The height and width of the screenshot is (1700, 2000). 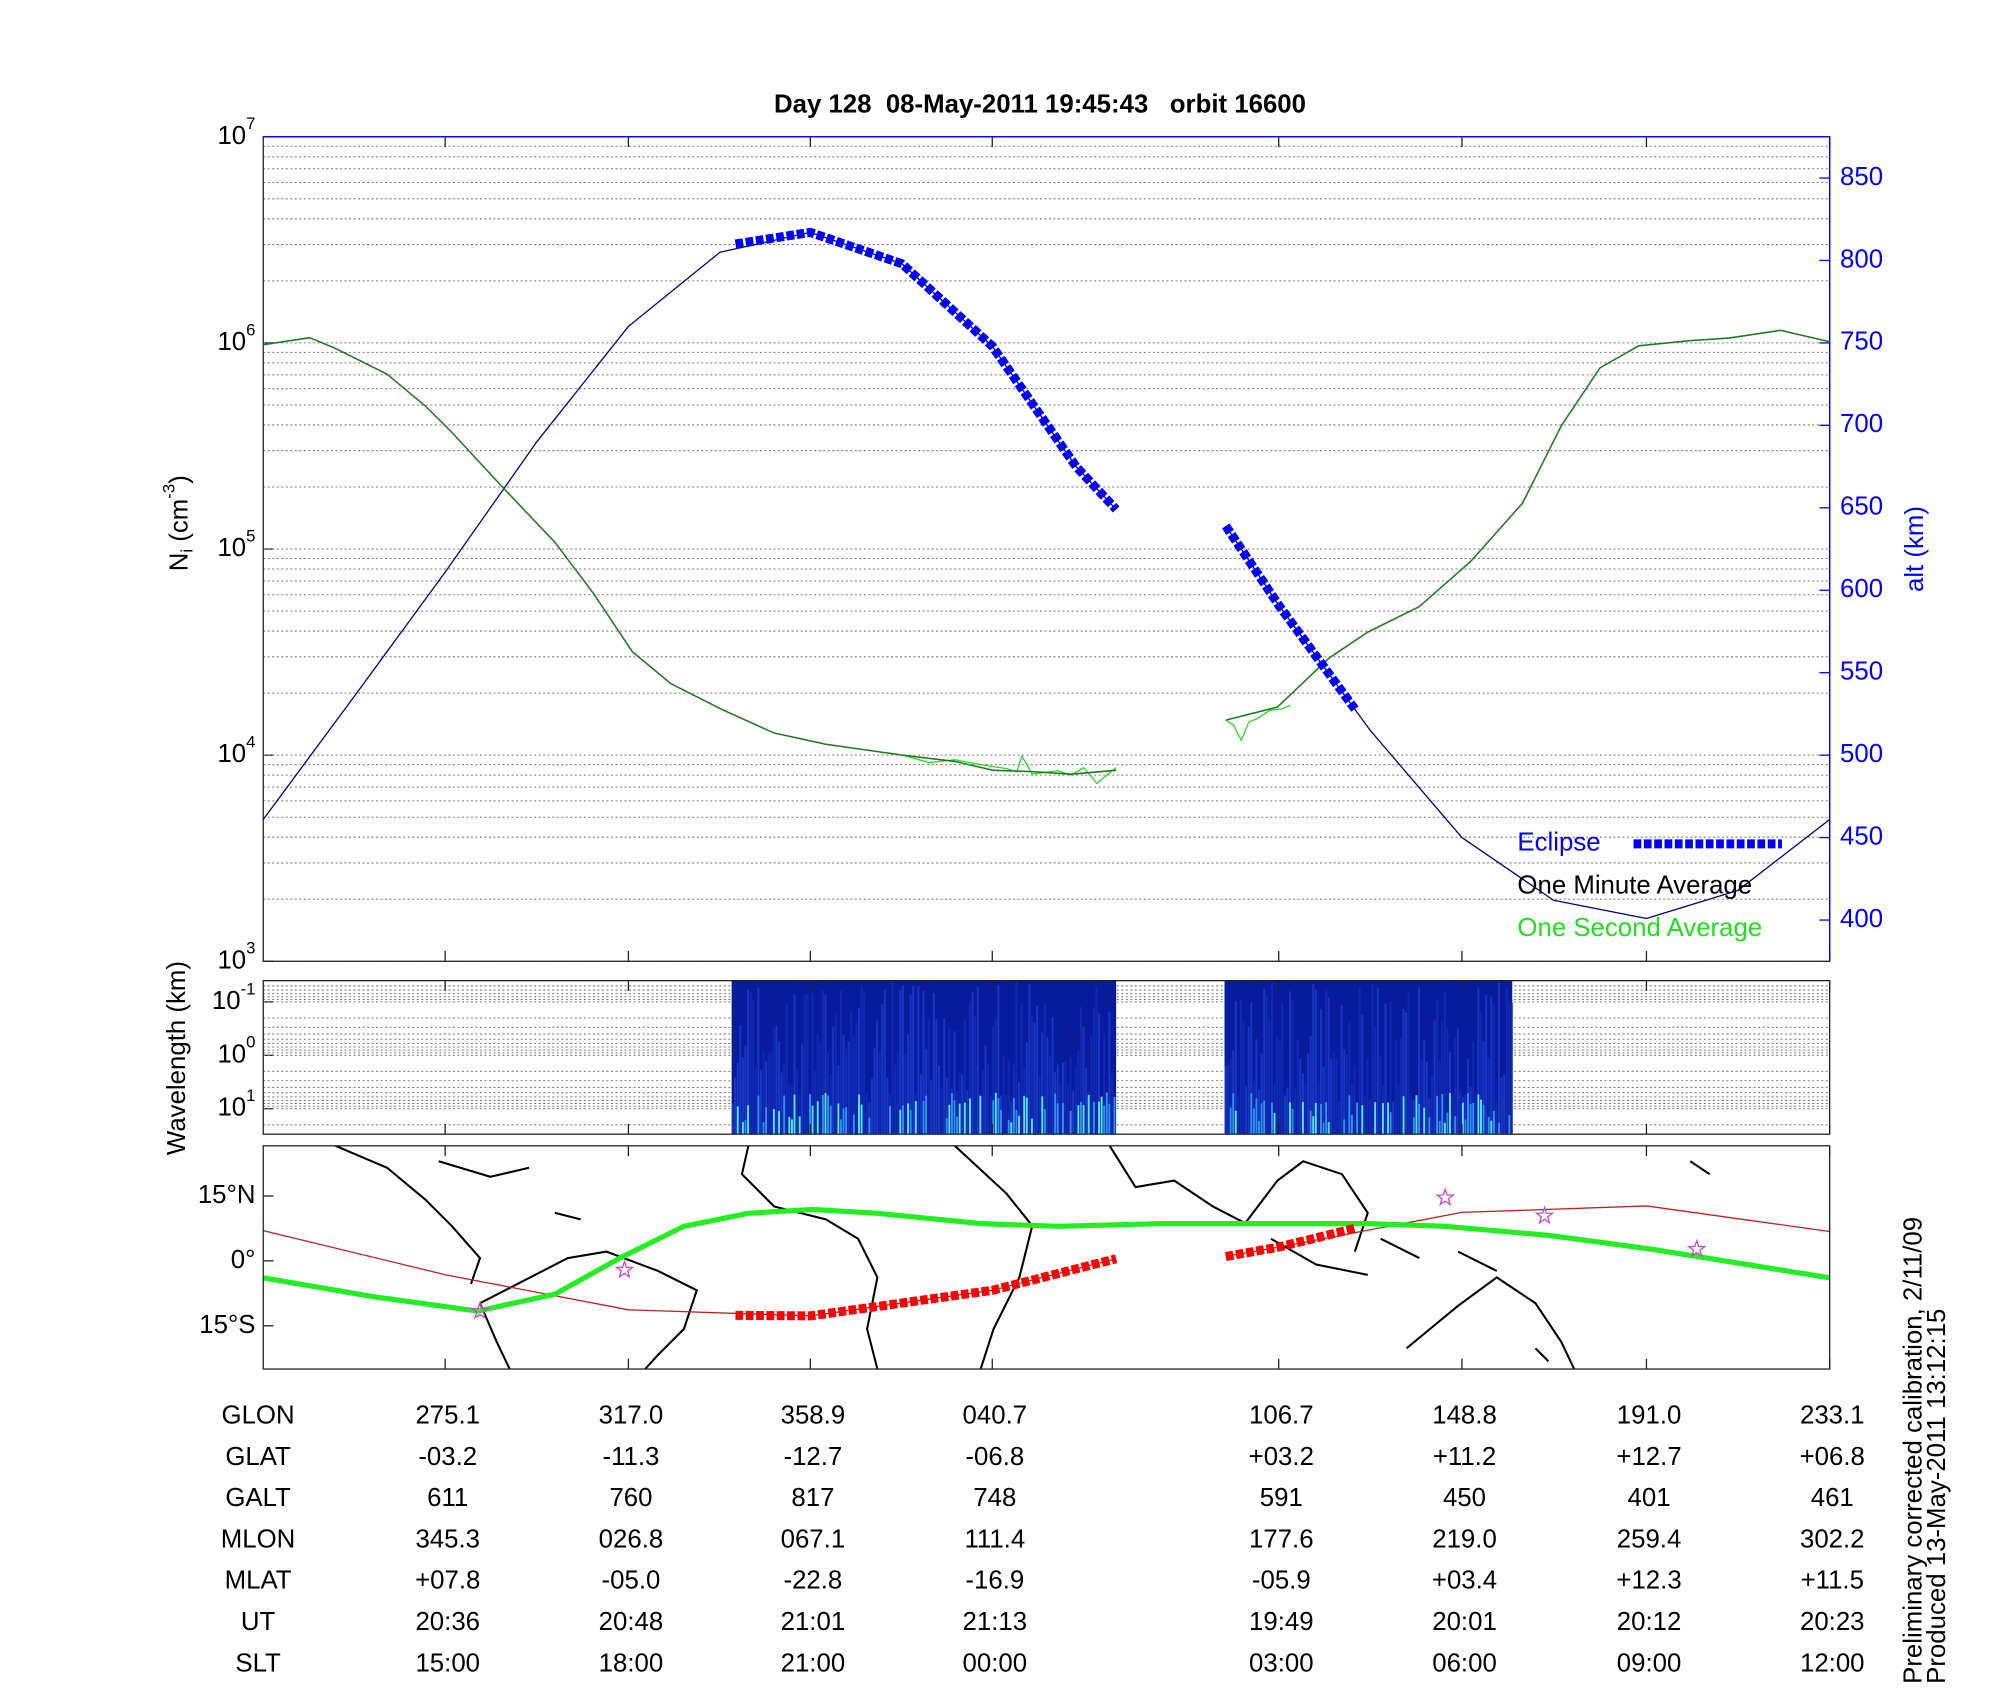 I want to click on y-tick-label: 10⁰, so click(x=236, y=1050).